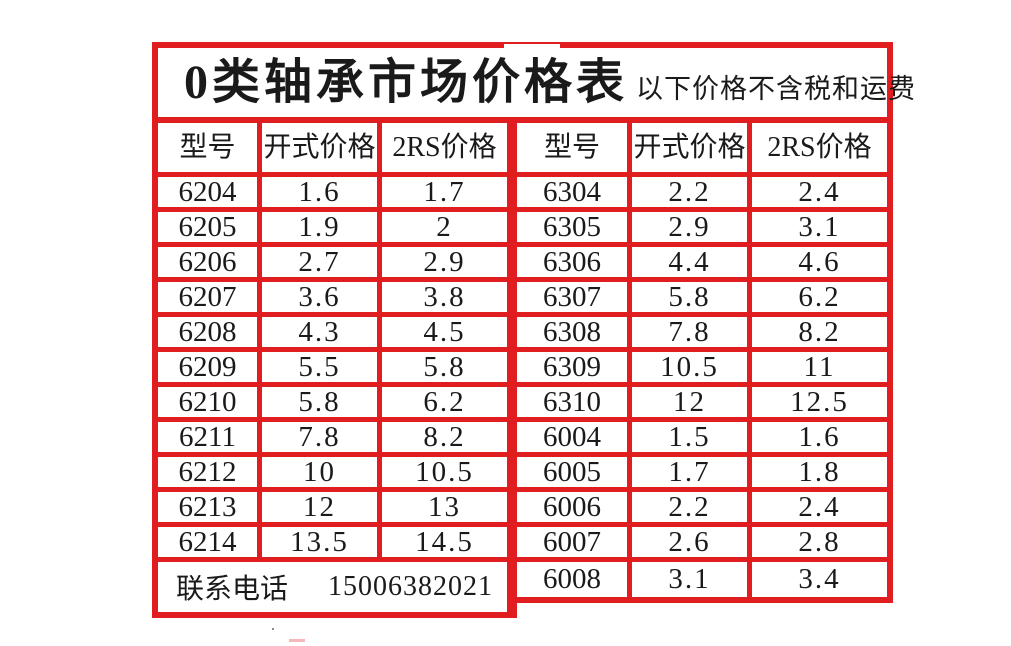  I want to click on right-header-row: 型号 开式价格 2RS价格, so click(702, 150).